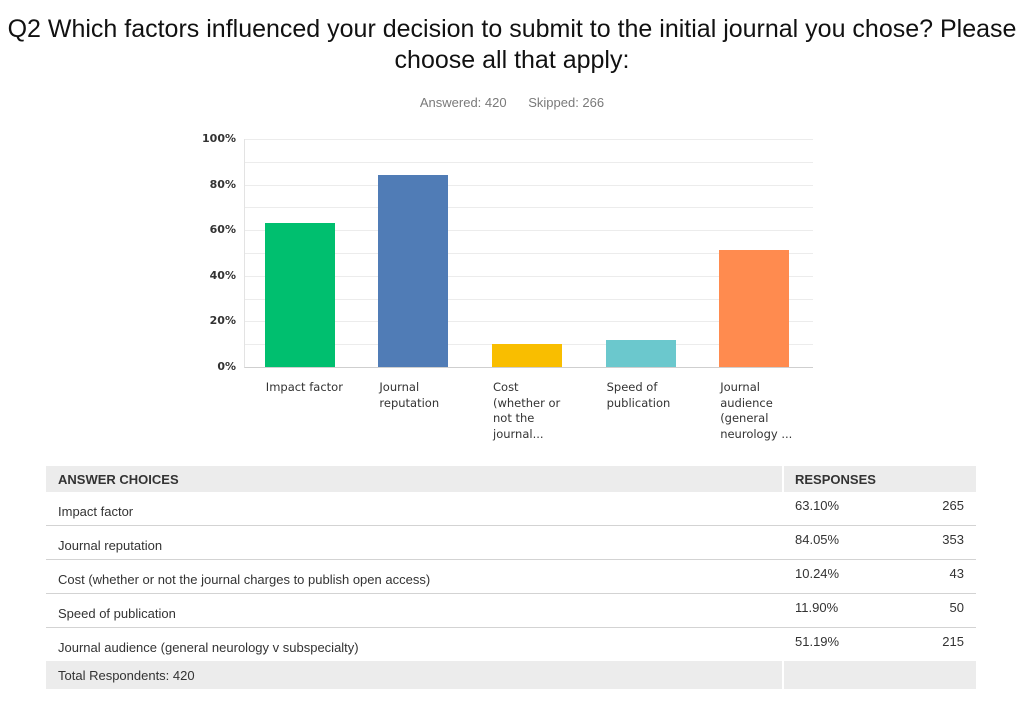  Describe the element at coordinates (222, 184) in the screenshot. I see `y-tick-label: 80%` at that location.